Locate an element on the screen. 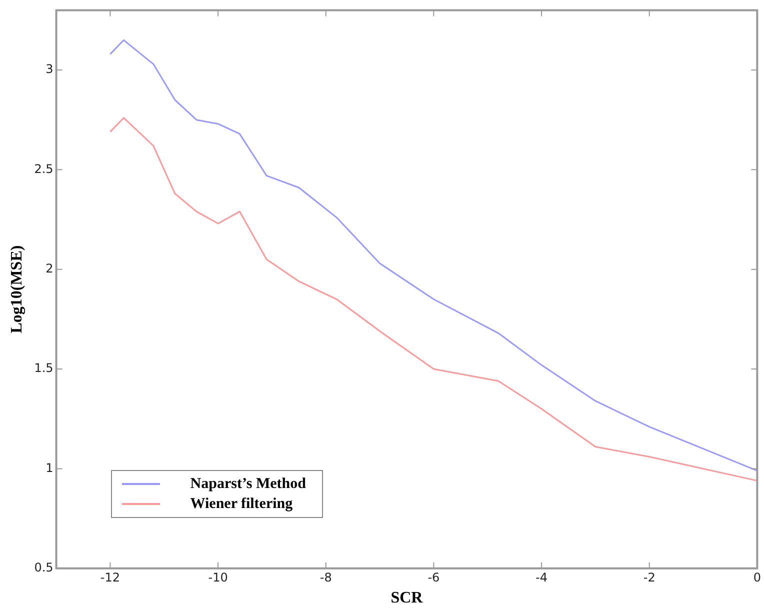 The image size is (764, 608). y-axis-title: Log10(MSE) is located at coordinates (17, 289).